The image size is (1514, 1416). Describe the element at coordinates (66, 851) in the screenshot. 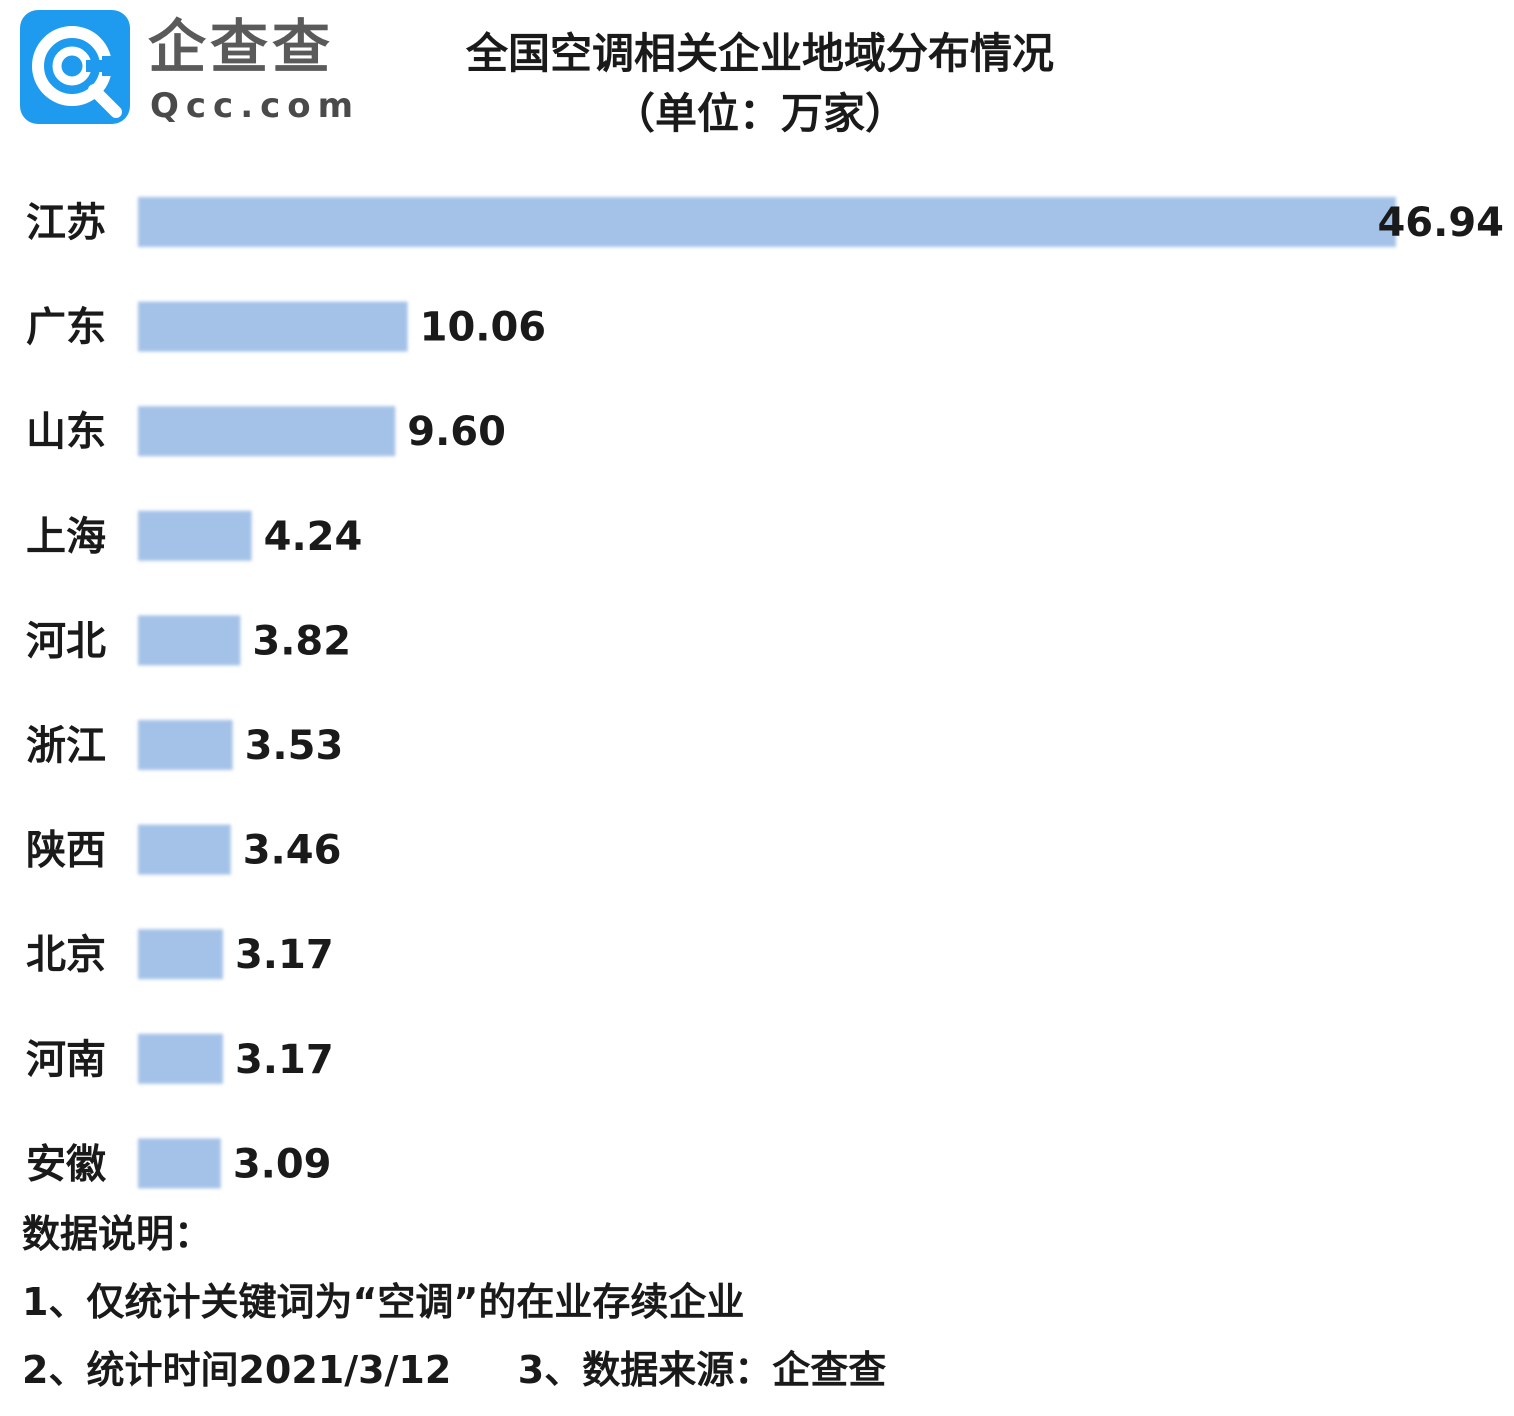

I see `category-label: 陕西` at that location.